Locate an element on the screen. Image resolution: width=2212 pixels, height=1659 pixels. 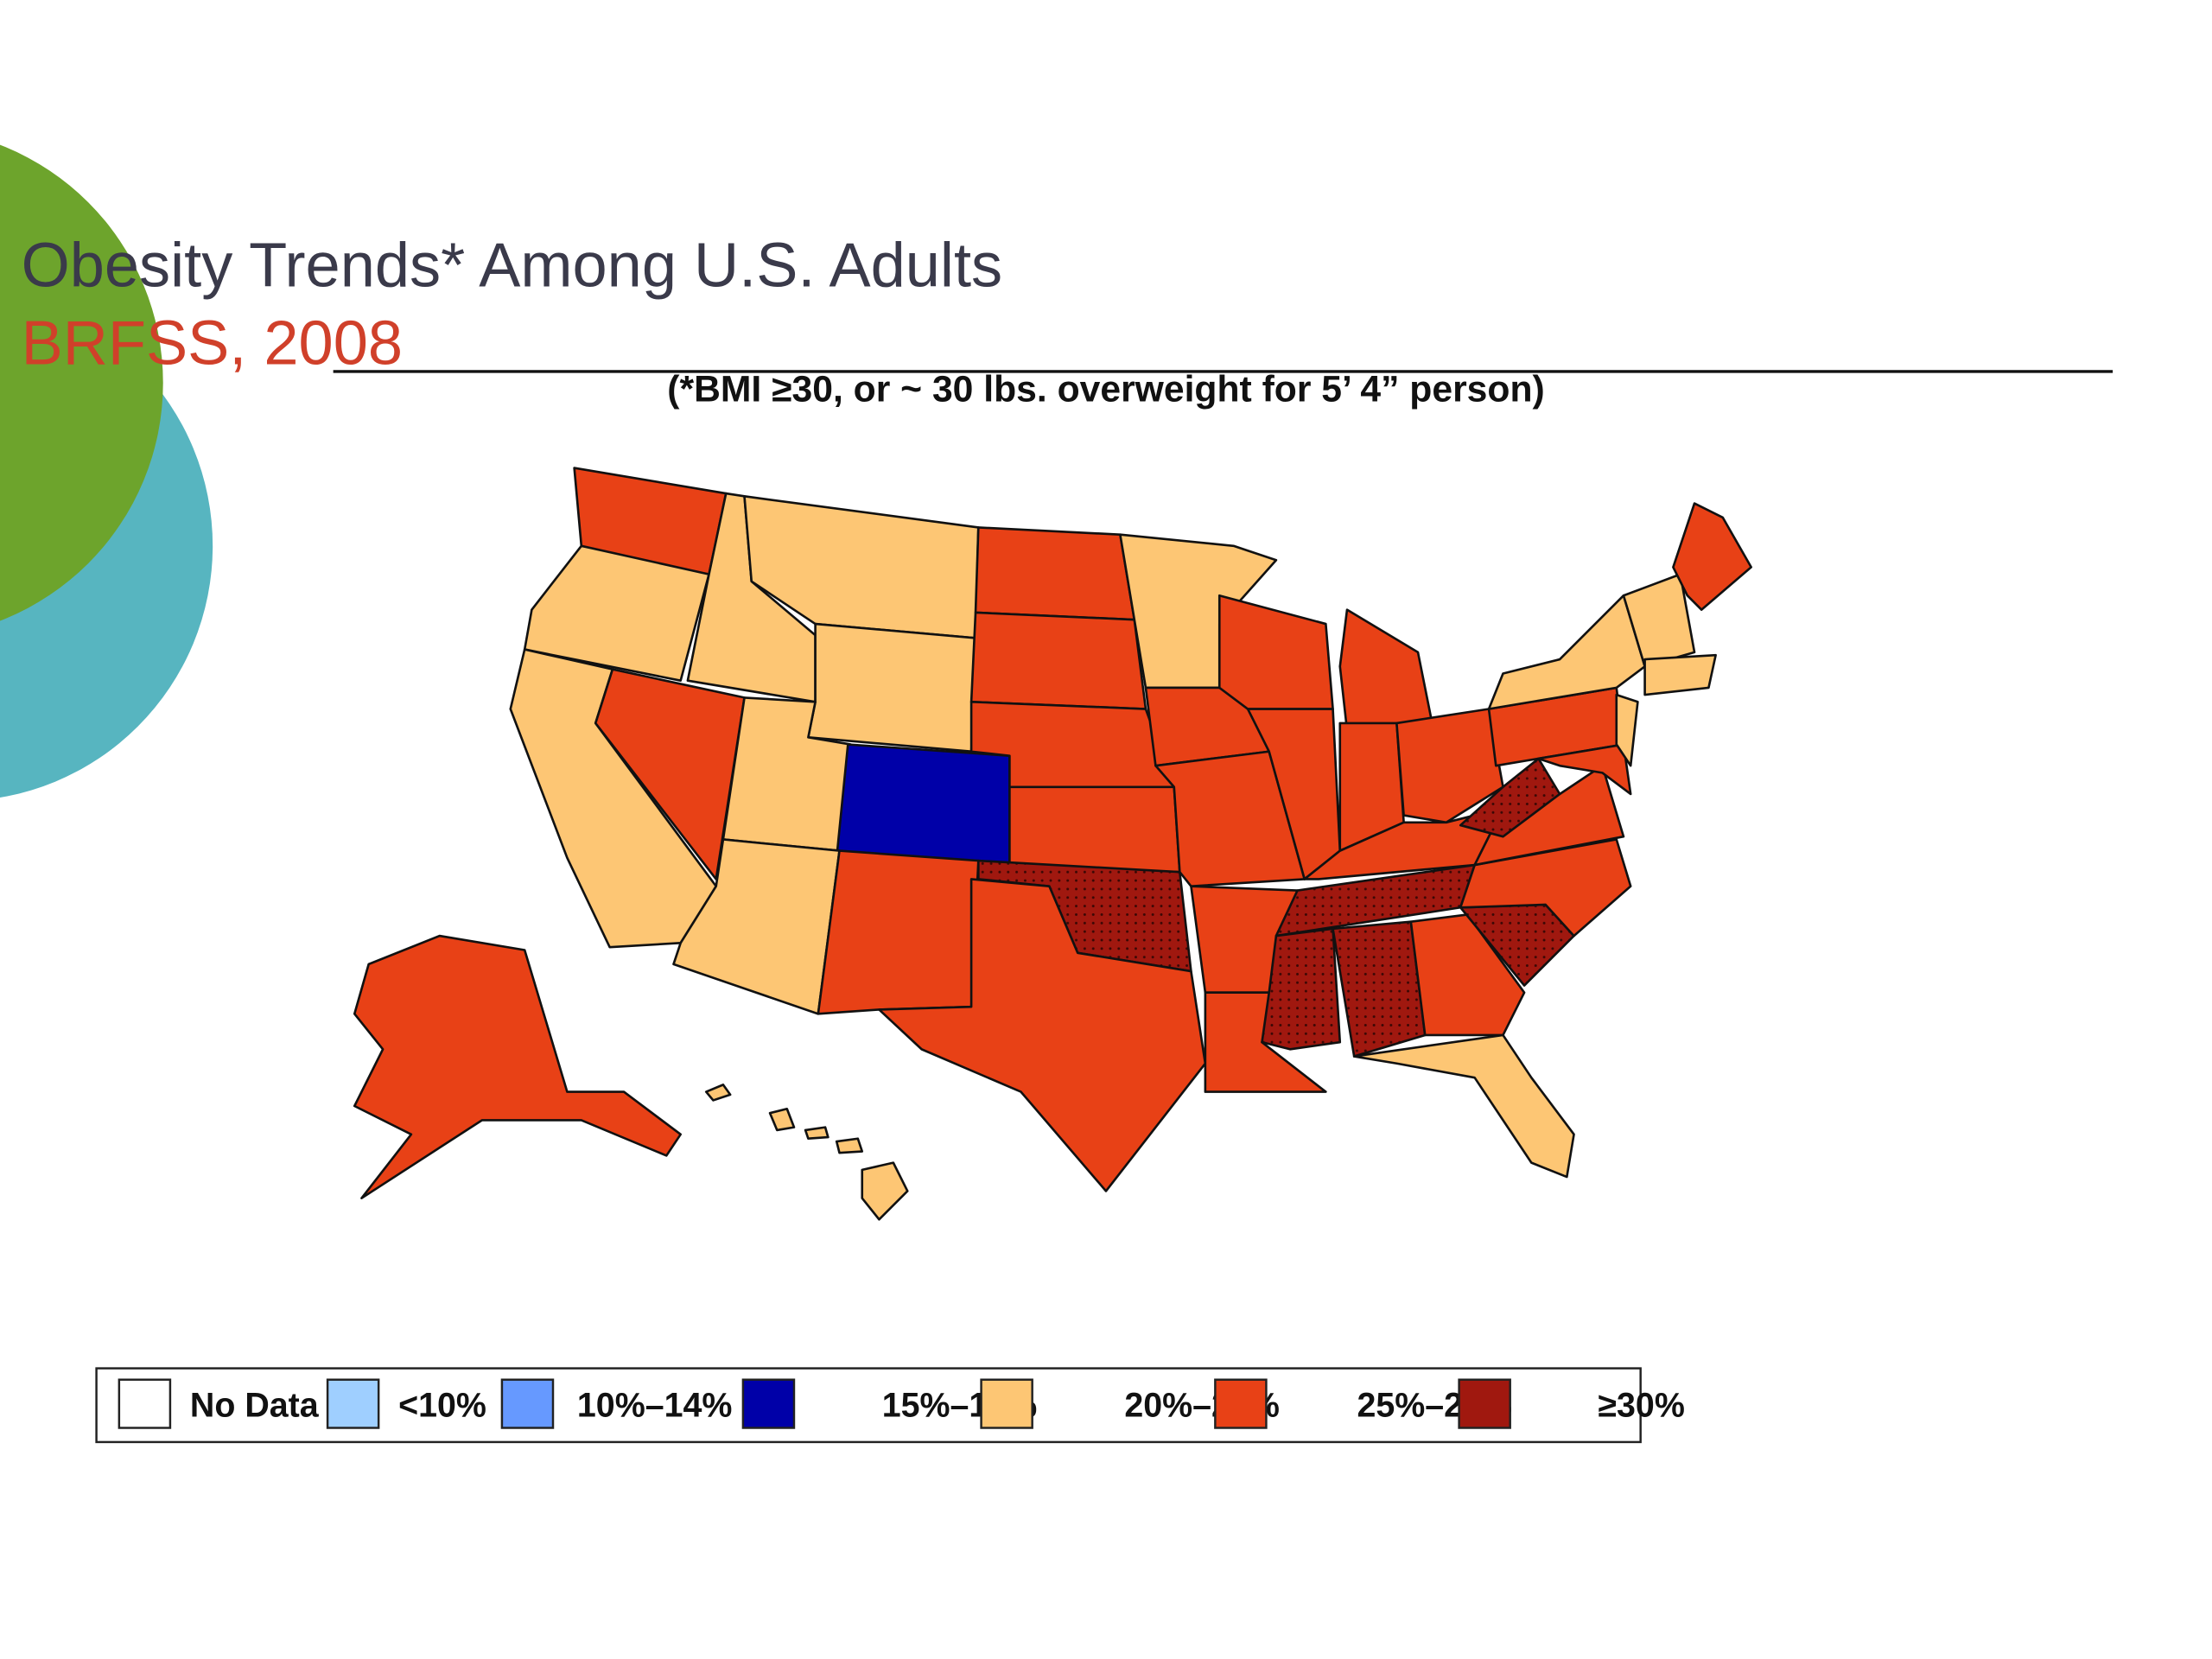
deco-circle is located at coordinates (81, 382).